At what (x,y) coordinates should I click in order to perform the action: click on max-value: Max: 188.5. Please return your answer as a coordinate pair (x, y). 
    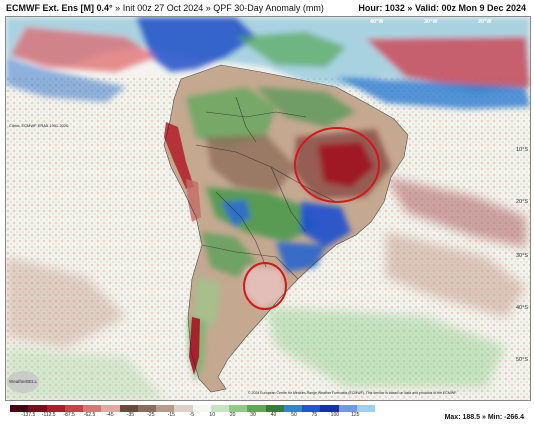
    Looking at the image, I should click on (462, 417).